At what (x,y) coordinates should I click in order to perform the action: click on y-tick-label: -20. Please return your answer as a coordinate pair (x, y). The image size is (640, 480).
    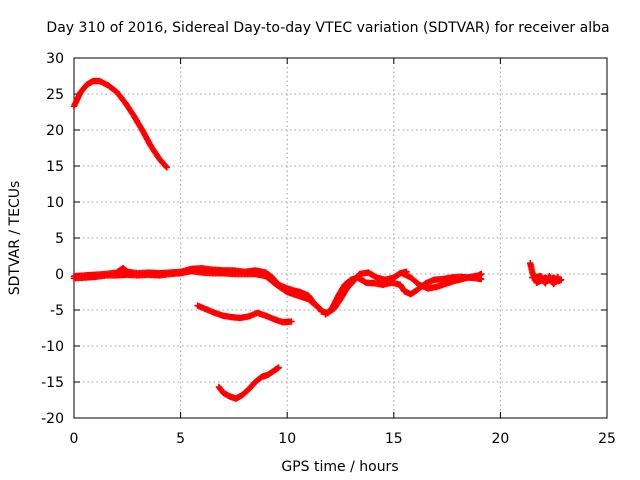
    Looking at the image, I should click on (52, 419).